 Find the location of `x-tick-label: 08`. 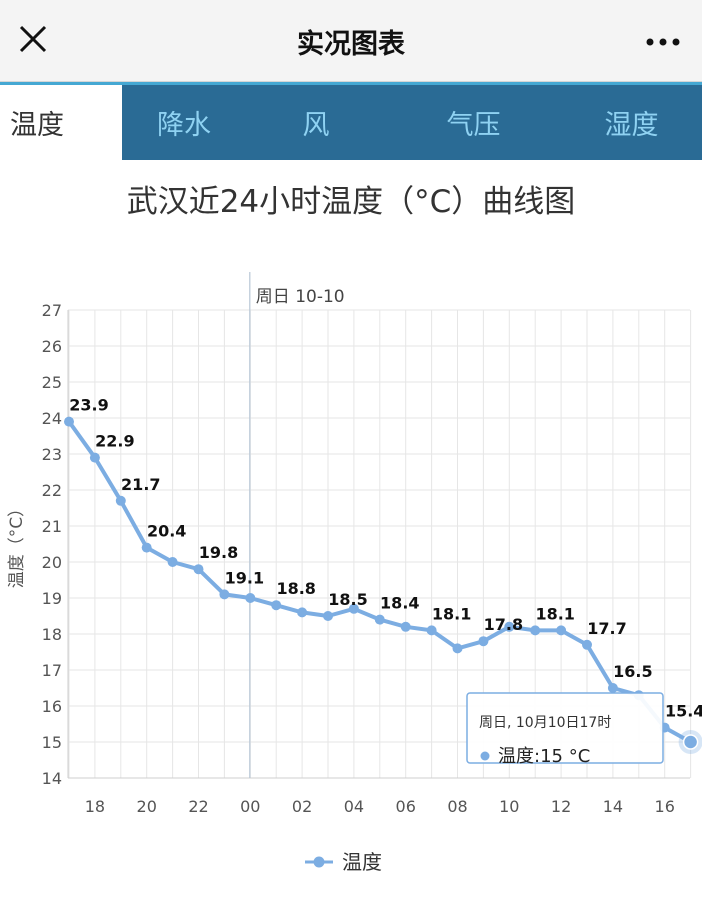

x-tick-label: 08 is located at coordinates (457, 806).